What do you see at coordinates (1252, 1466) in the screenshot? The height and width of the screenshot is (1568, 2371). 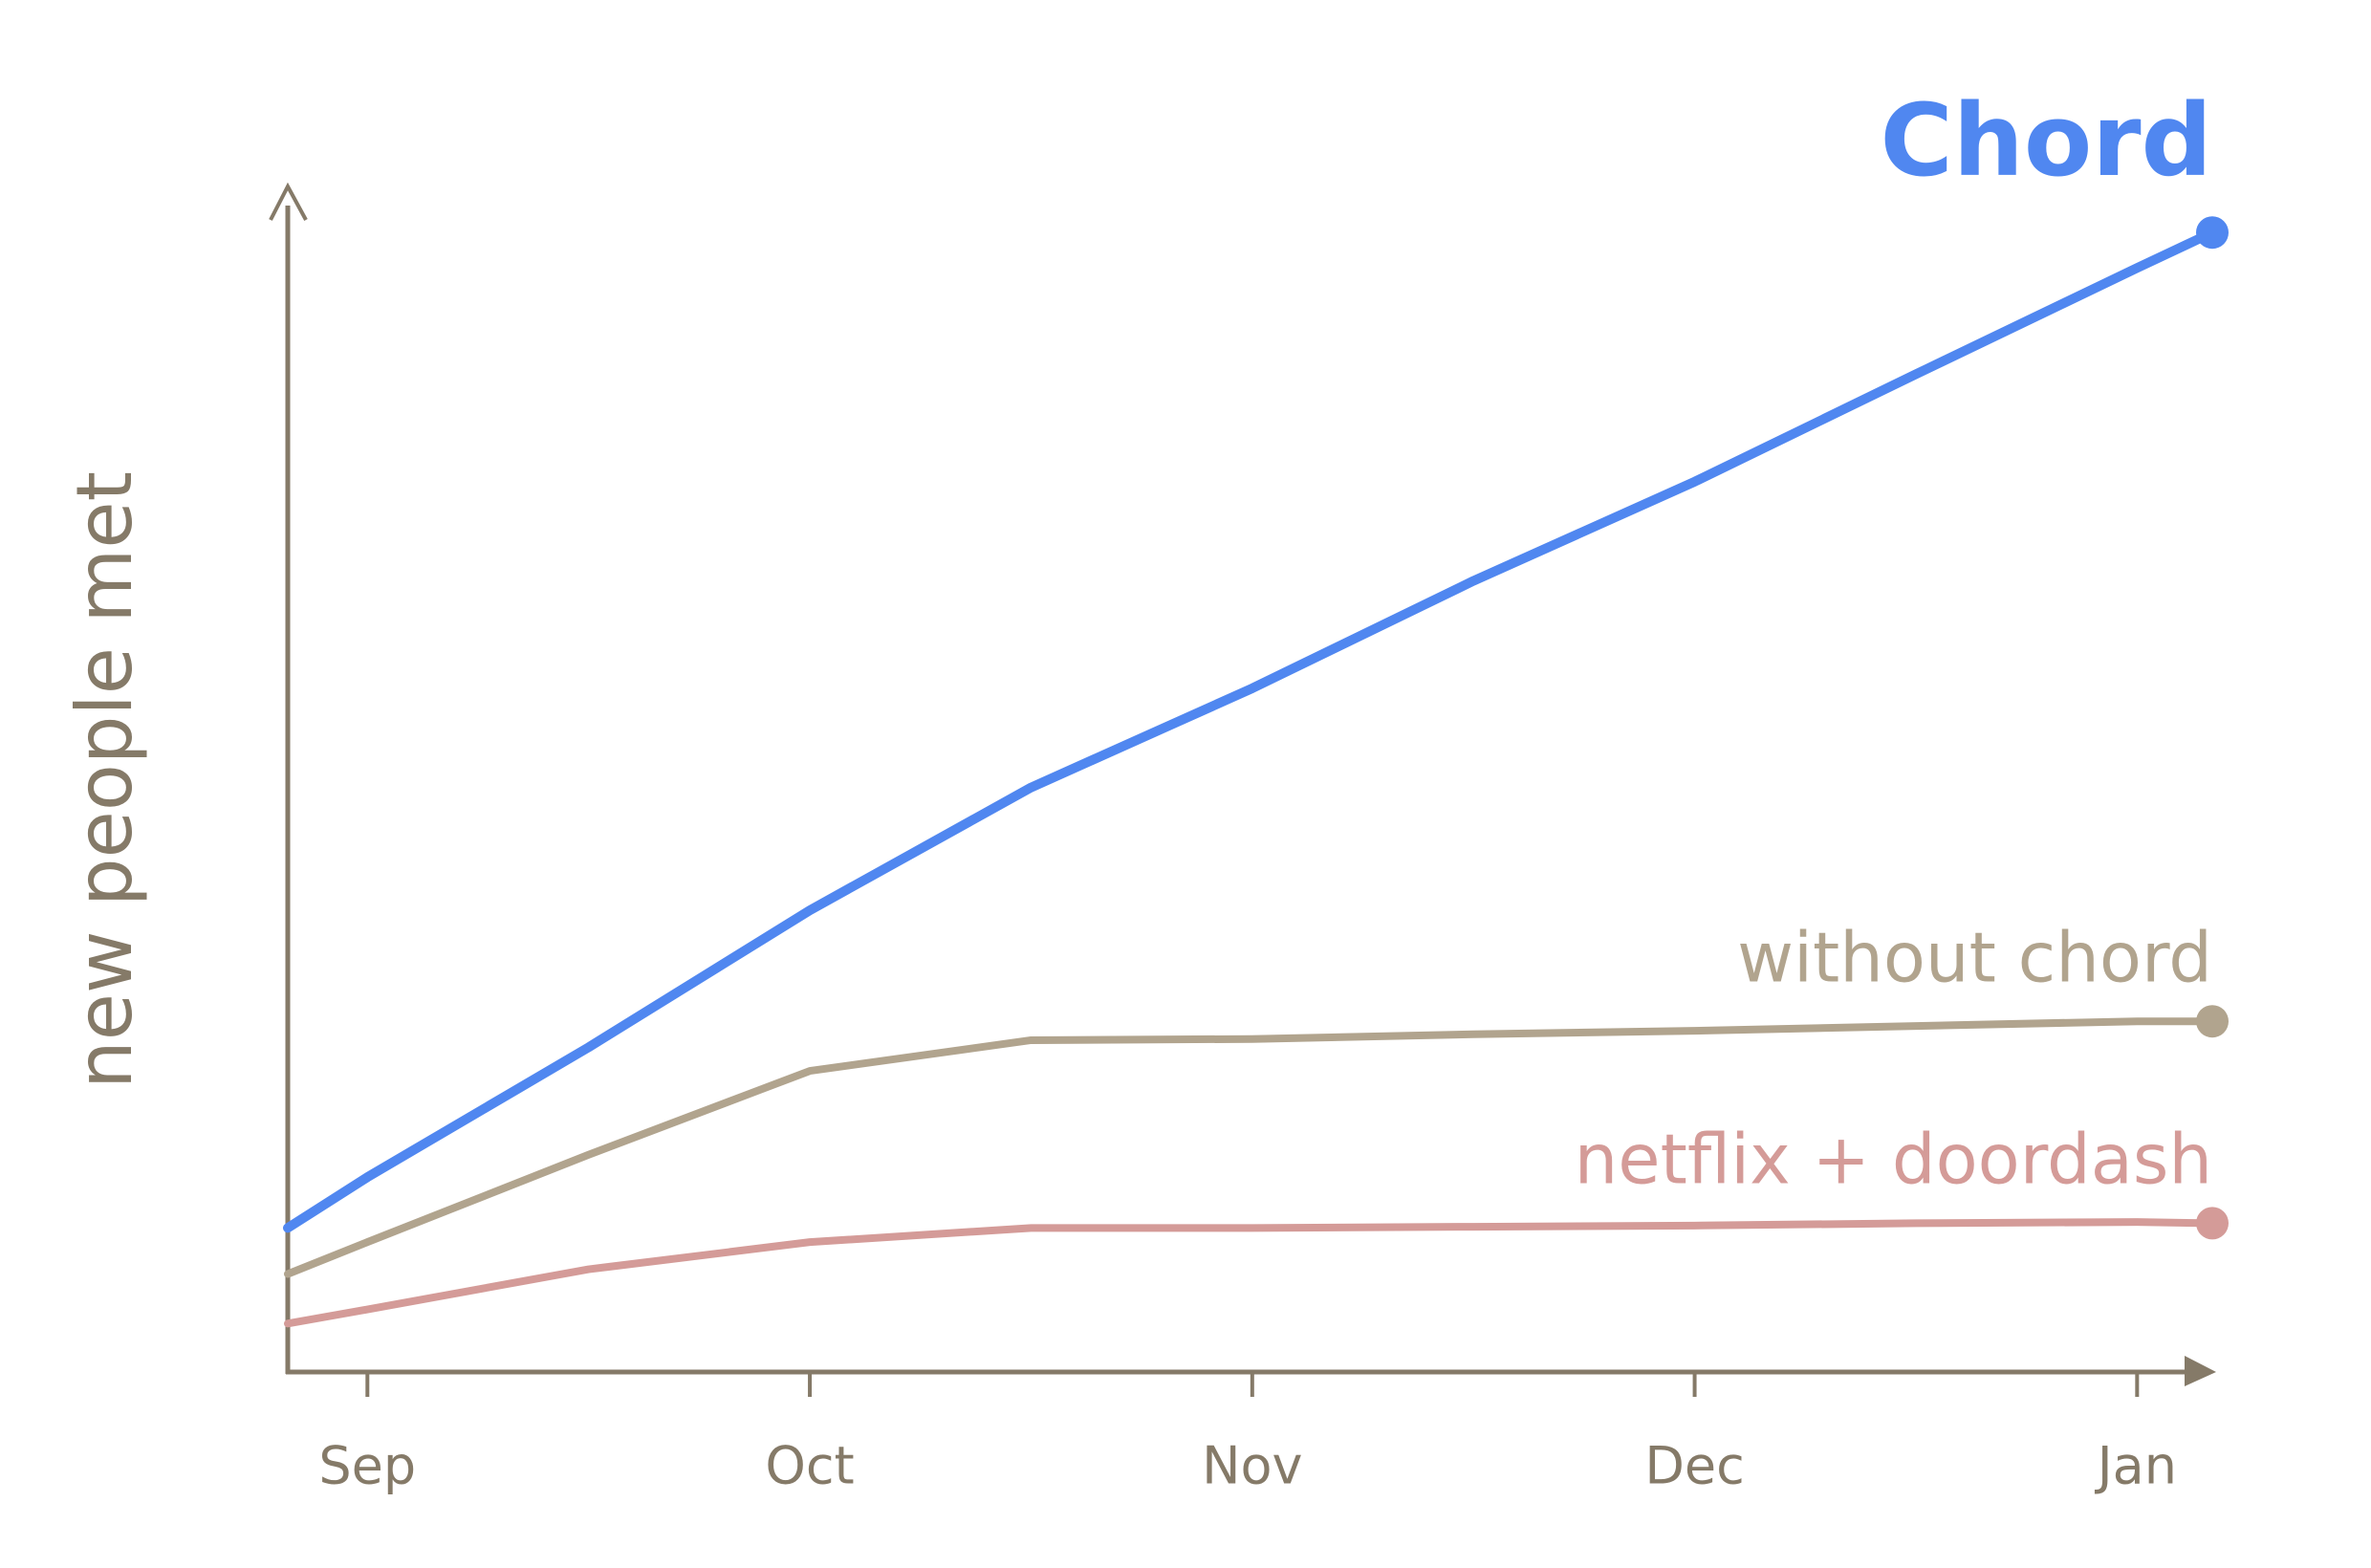 I see `x-tick-label: Nov` at bounding box center [1252, 1466].